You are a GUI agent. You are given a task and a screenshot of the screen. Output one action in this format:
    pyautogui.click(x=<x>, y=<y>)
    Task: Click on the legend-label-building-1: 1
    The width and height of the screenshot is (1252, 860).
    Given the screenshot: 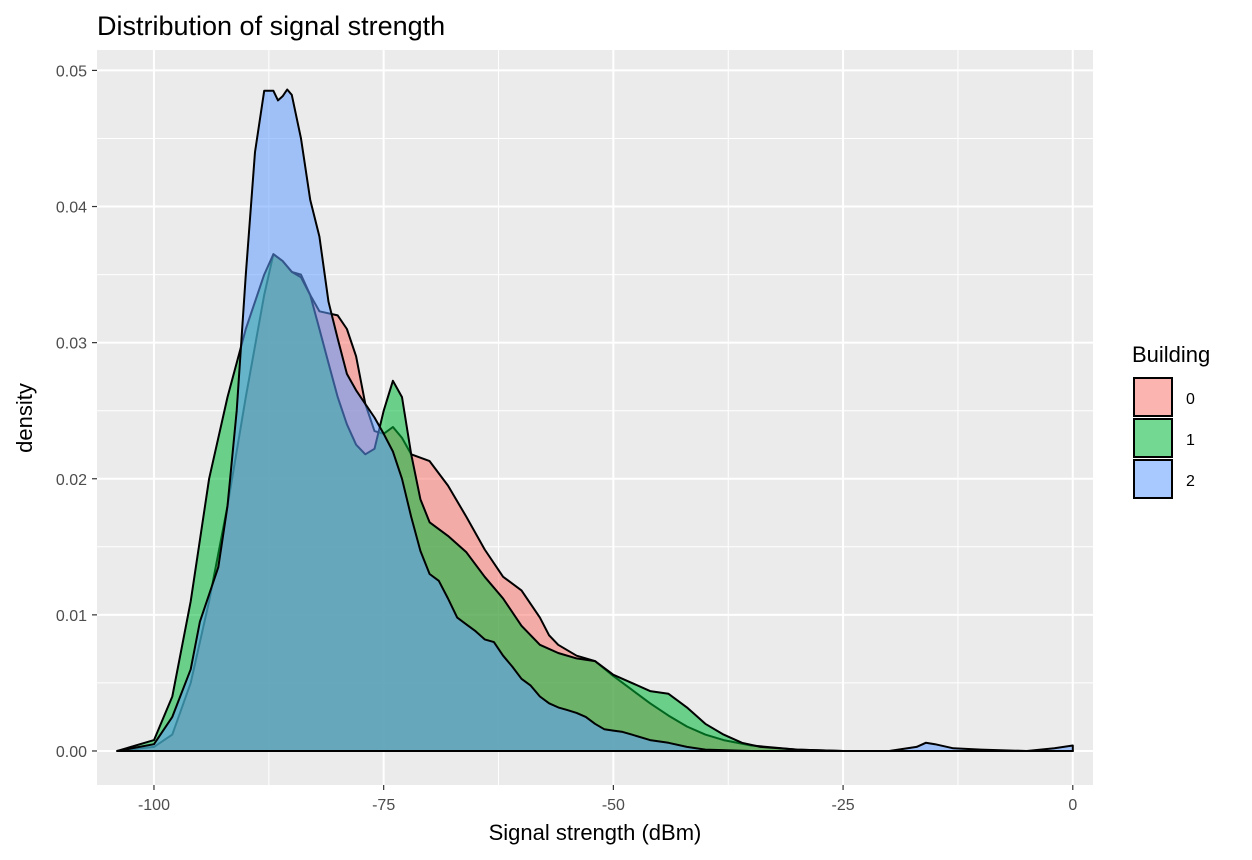 What is the action you would take?
    pyautogui.click(x=1190, y=440)
    